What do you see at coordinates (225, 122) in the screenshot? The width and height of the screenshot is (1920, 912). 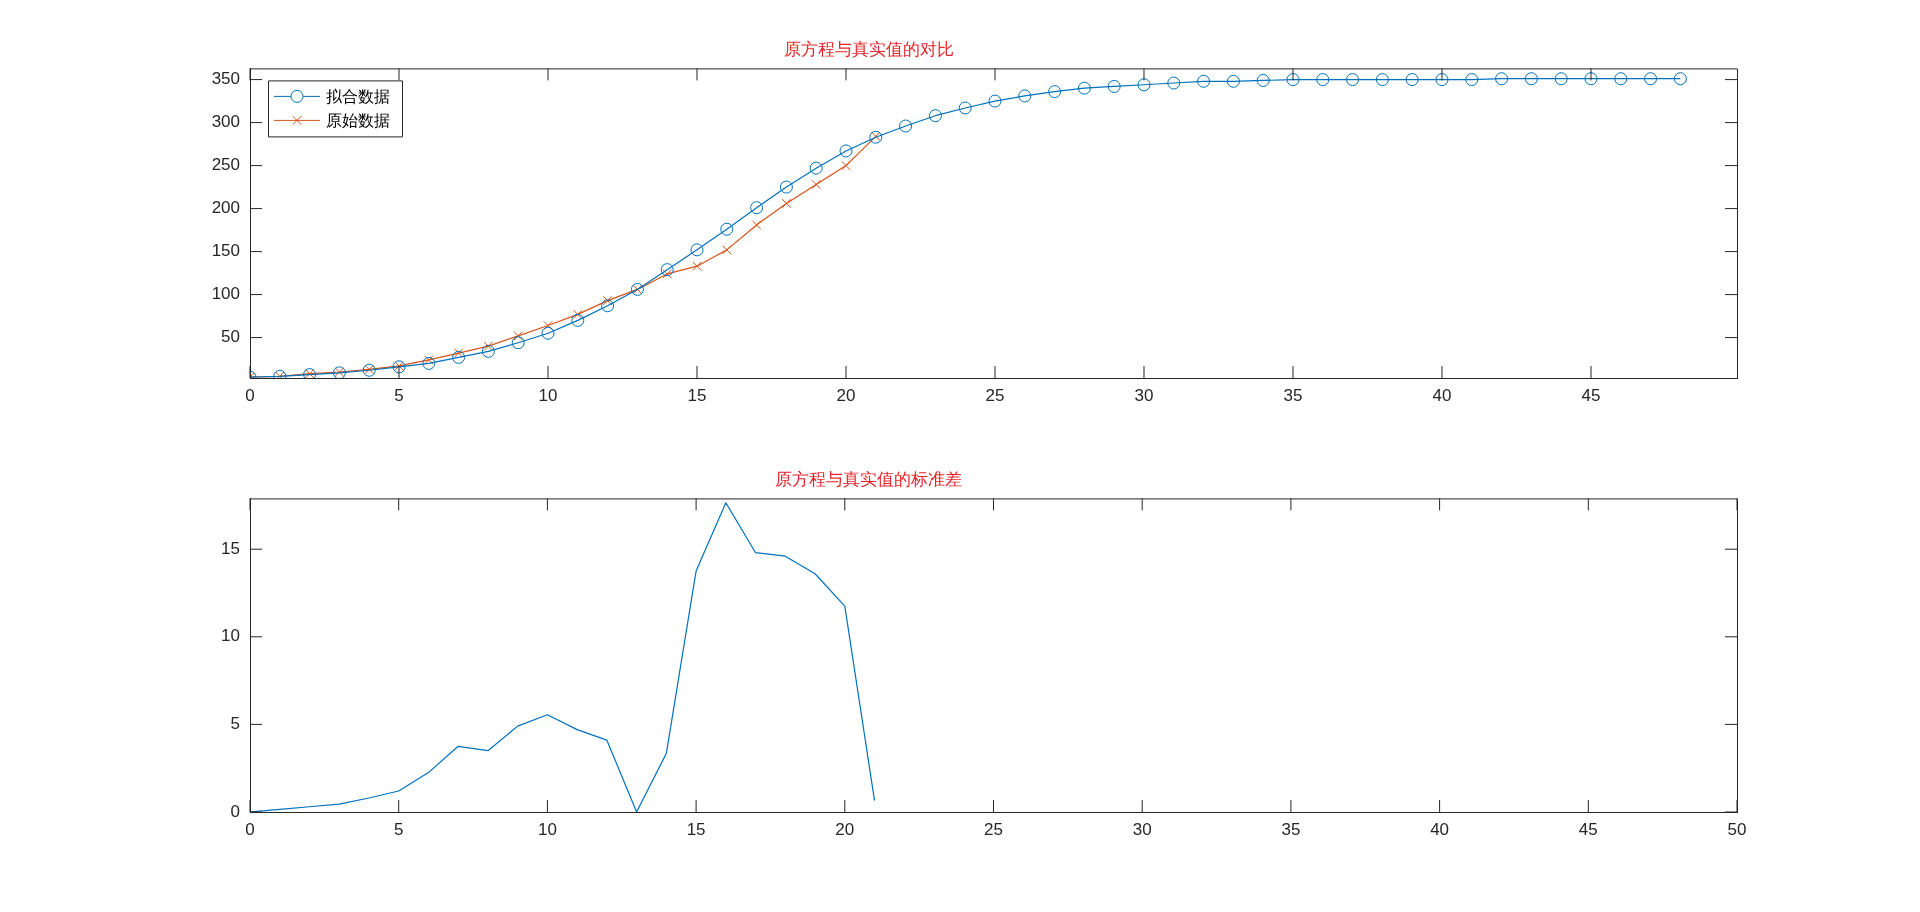 I see `y-tick-label: 300` at bounding box center [225, 122].